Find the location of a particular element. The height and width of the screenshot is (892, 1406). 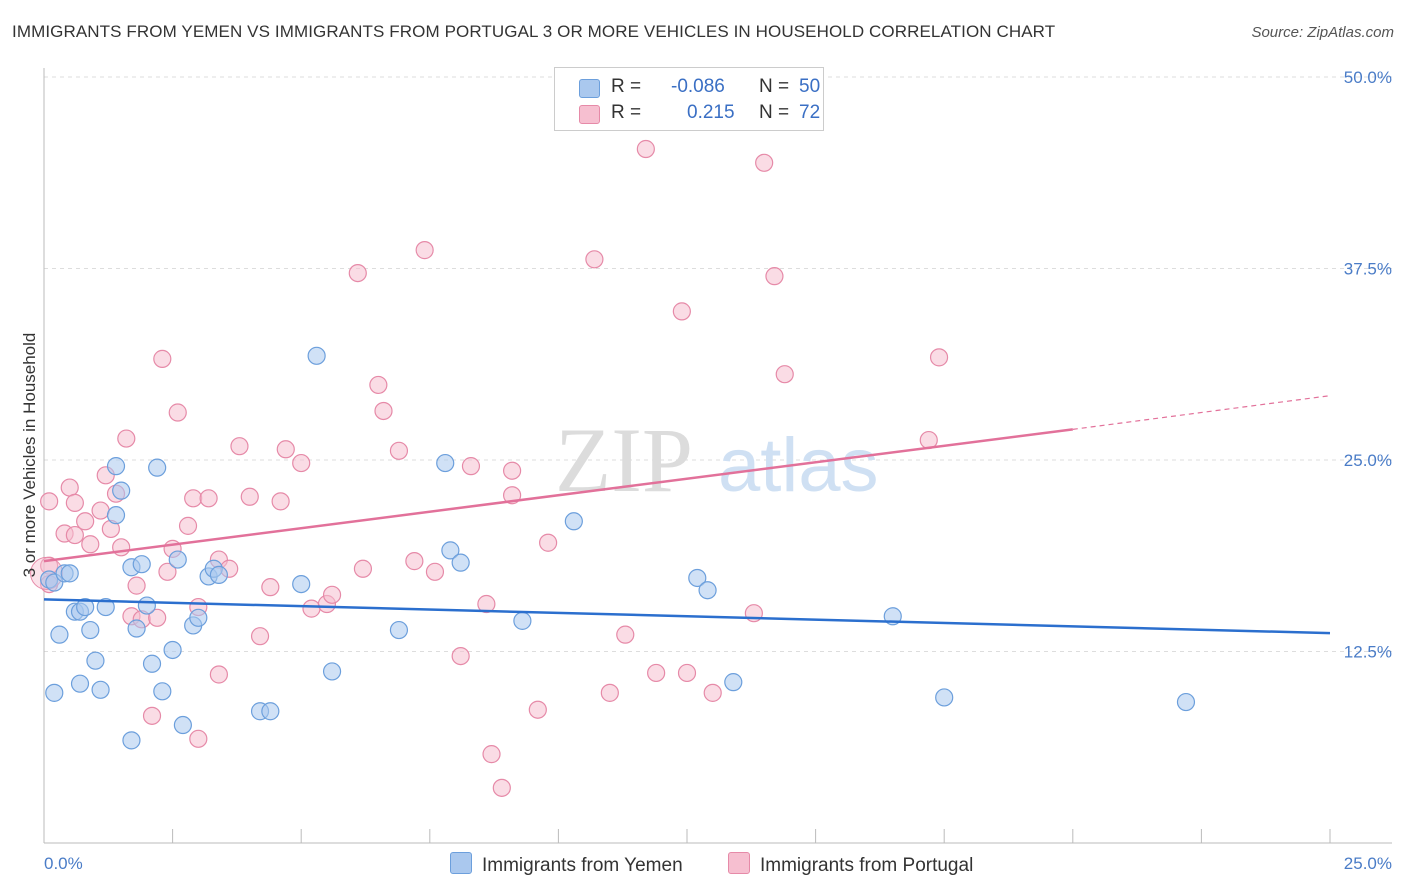

bottom-legend-yemen: Immigrants from Yemen is located at coordinates (566, 864).